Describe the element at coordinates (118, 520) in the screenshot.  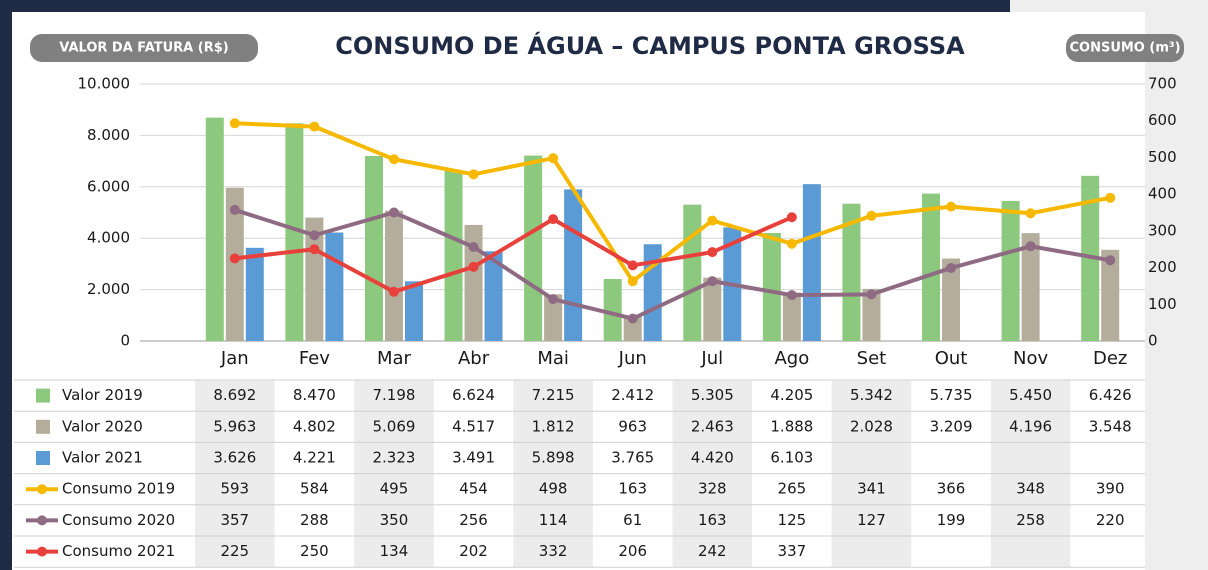
I see `legend-label: Consumo 2020` at that location.